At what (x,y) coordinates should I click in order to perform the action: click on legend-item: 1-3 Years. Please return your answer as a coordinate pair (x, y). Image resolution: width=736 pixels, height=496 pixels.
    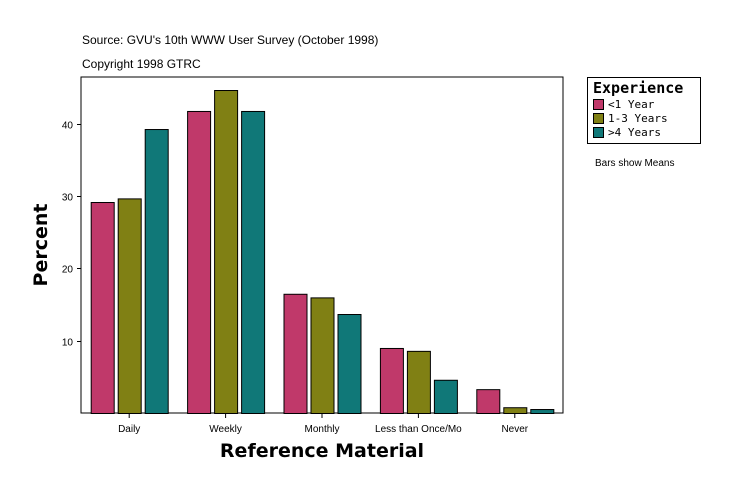
    Looking at the image, I should click on (646, 118).